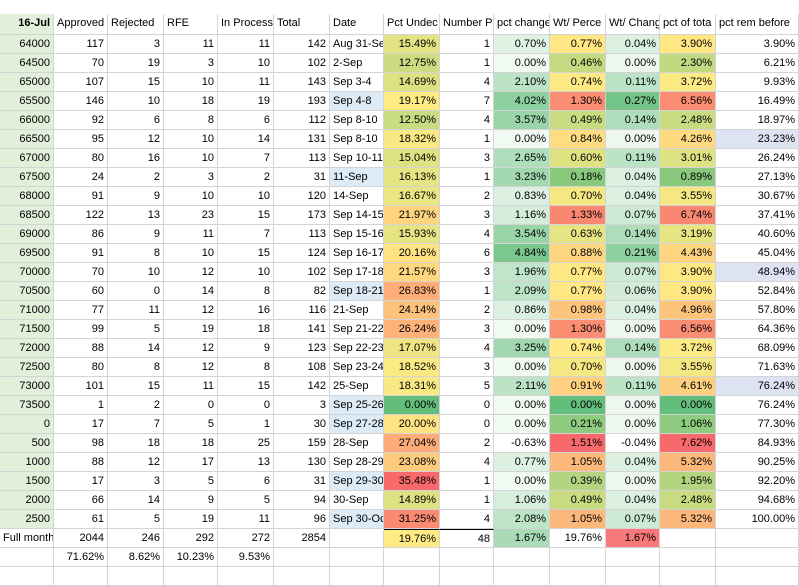  What do you see at coordinates (688, 177) in the screenshot?
I see `cell-pct-of-total: 0.89%` at bounding box center [688, 177].